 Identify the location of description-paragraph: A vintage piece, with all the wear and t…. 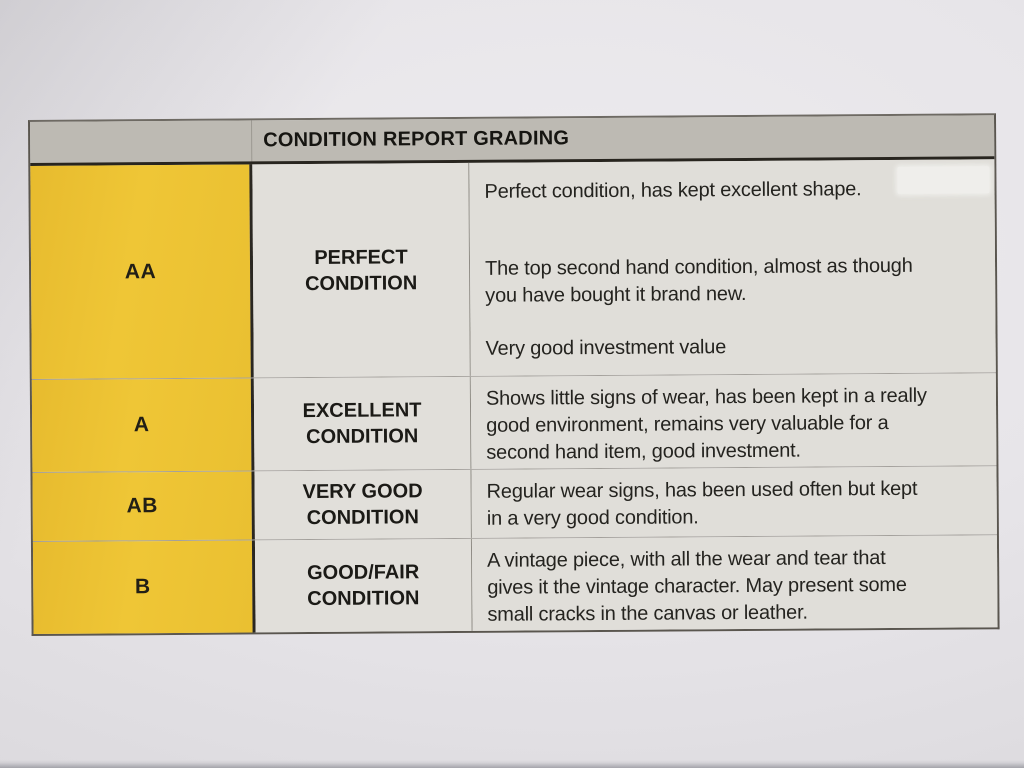
(697, 586).